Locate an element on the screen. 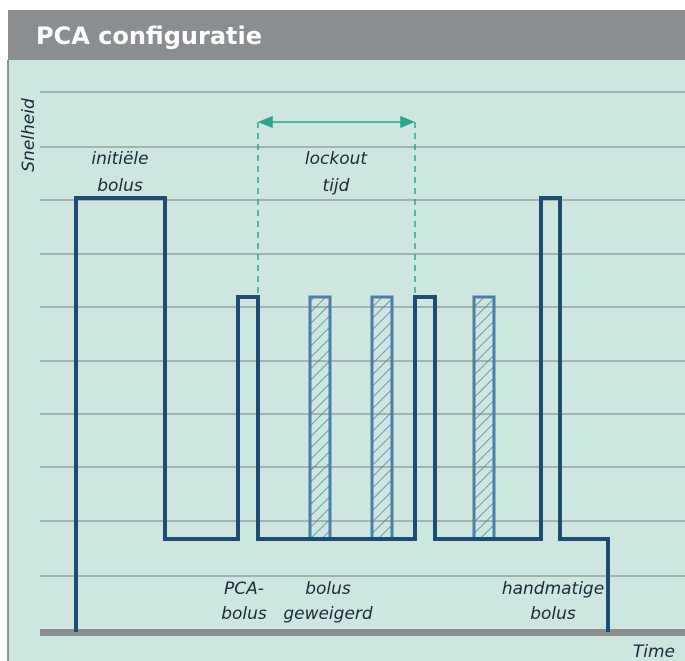 This screenshot has width=685, height=661. annotation: lockout is located at coordinates (336, 159).